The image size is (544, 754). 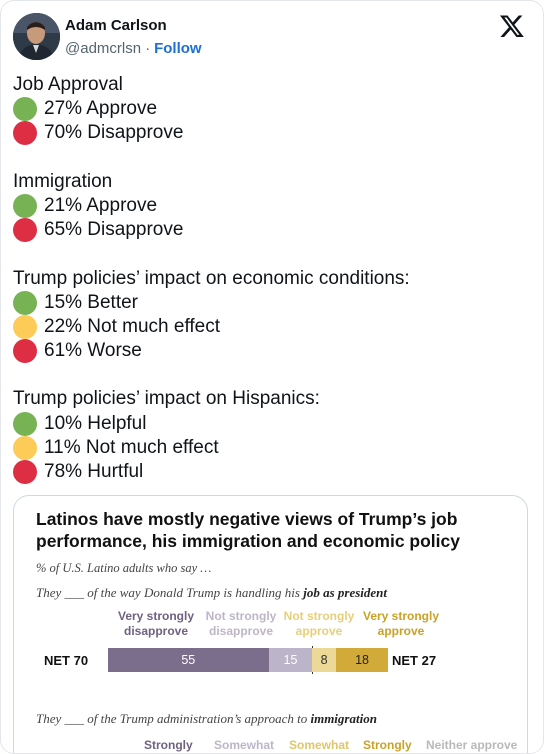 I want to click on stat-text: 61% Worse, so click(x=93, y=351).